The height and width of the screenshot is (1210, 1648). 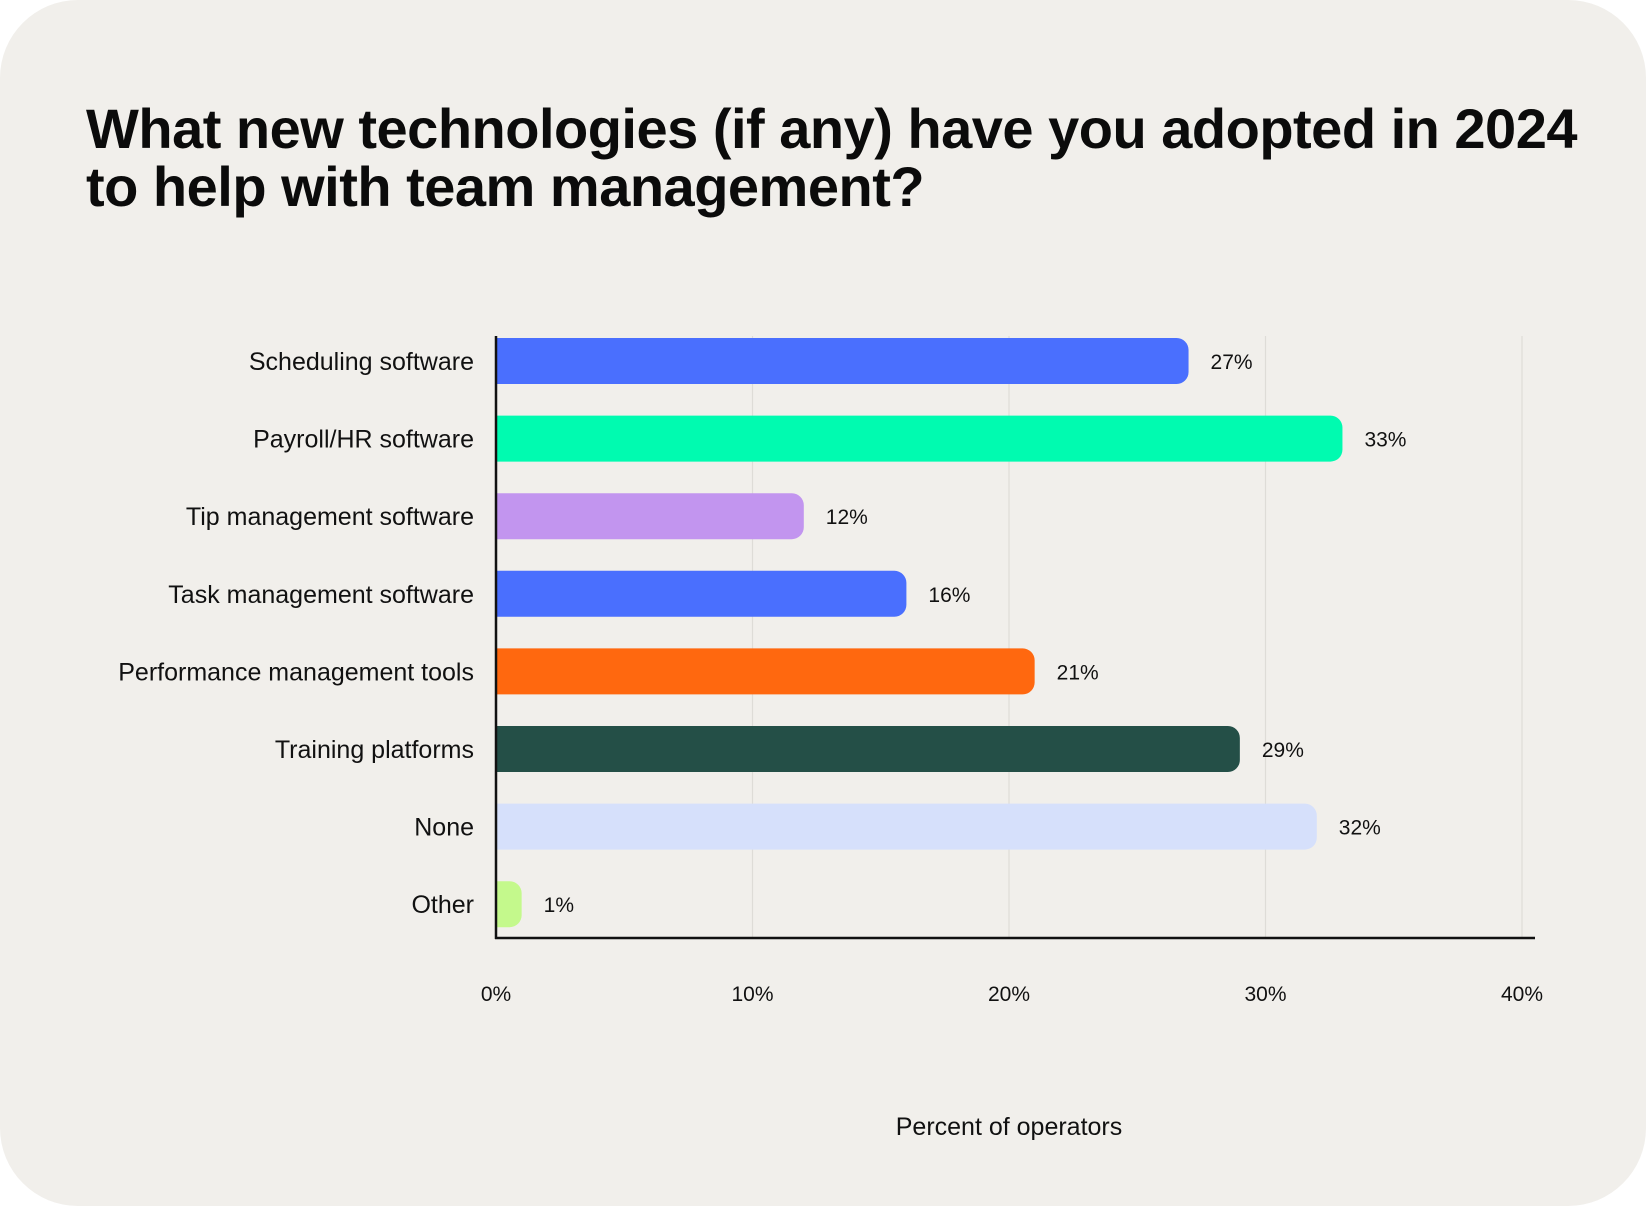 I want to click on category-label: None, so click(x=444, y=828).